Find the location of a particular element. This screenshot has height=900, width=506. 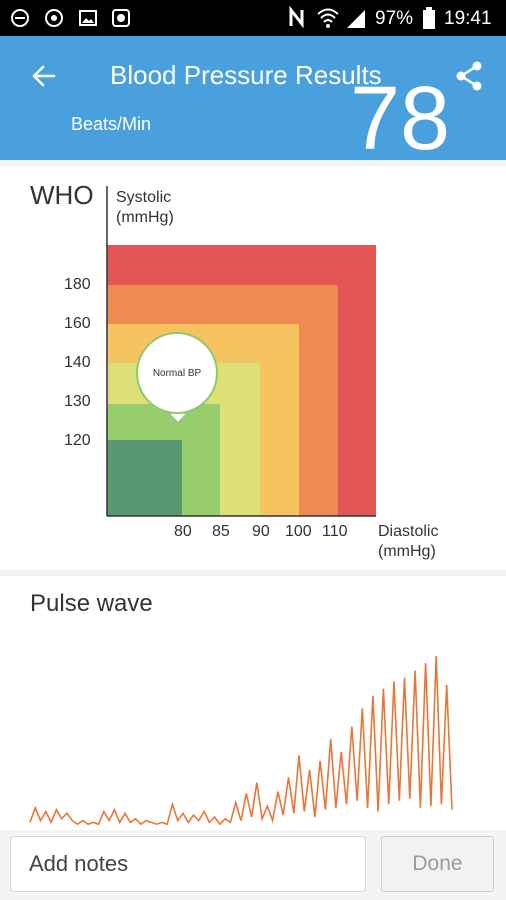

sync-icon is located at coordinates (54, 18).